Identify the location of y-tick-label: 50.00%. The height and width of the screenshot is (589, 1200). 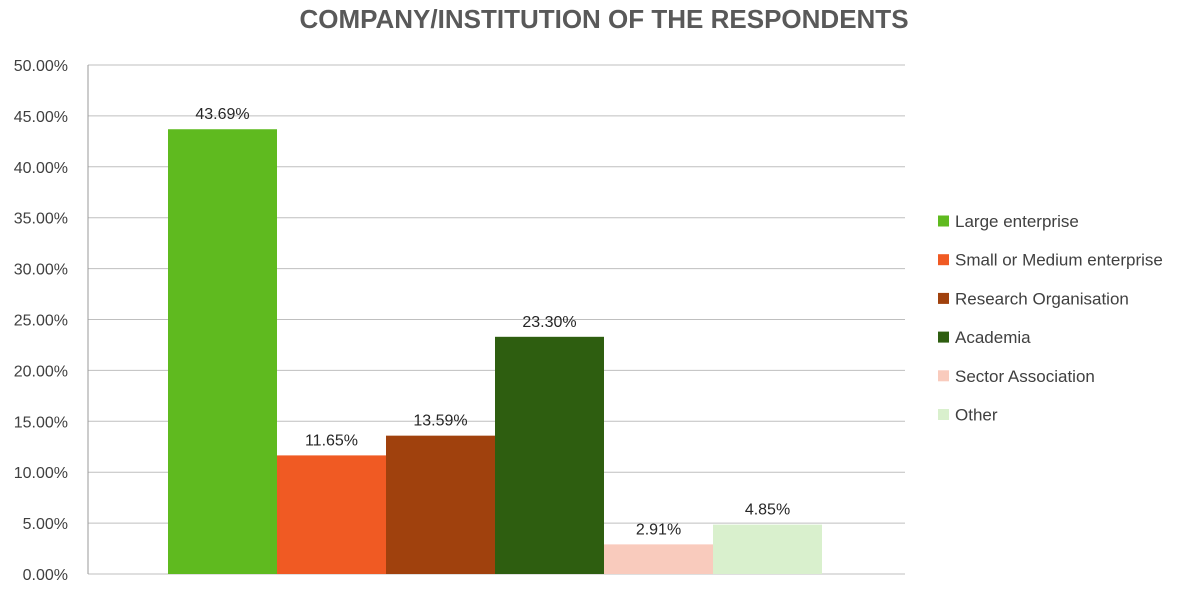
(41, 66).